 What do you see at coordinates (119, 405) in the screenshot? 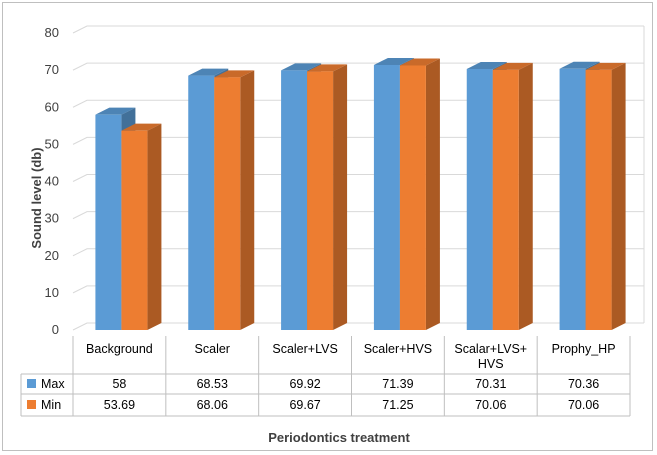
I see `data-label: 53.69` at bounding box center [119, 405].